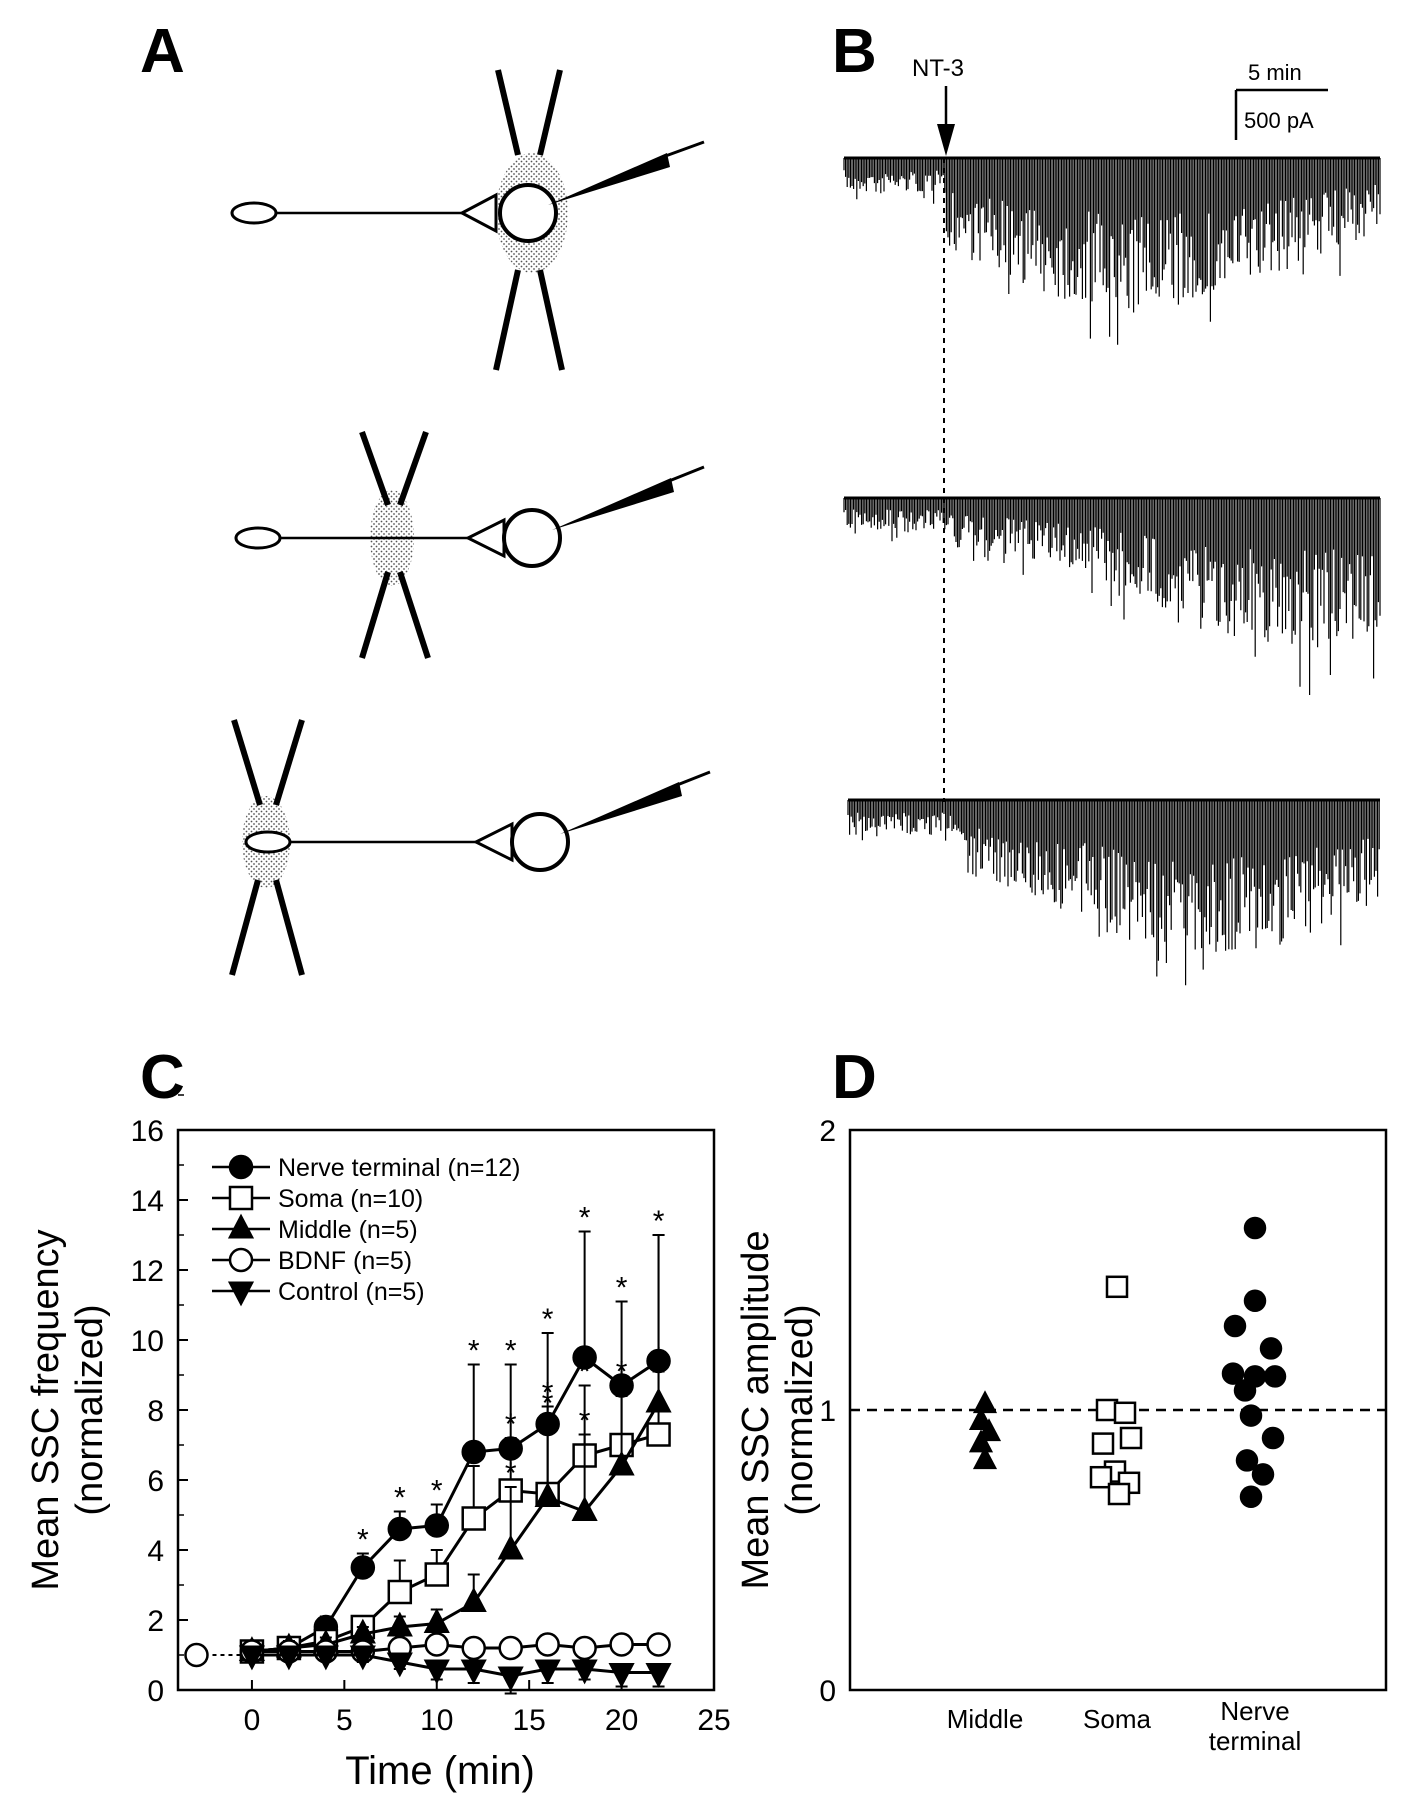 Image resolution: width=1406 pixels, height=1800 pixels. I want to click on chart-c-frame, so click(446, 1410).